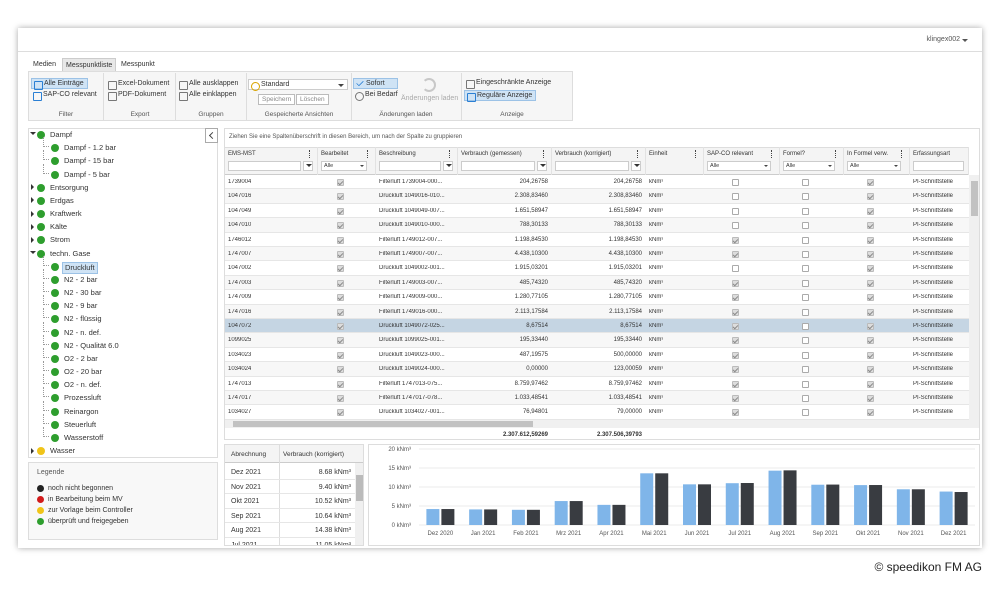 The height and width of the screenshot is (600, 1000). I want to click on column-header: Beschreibung, so click(397, 154).